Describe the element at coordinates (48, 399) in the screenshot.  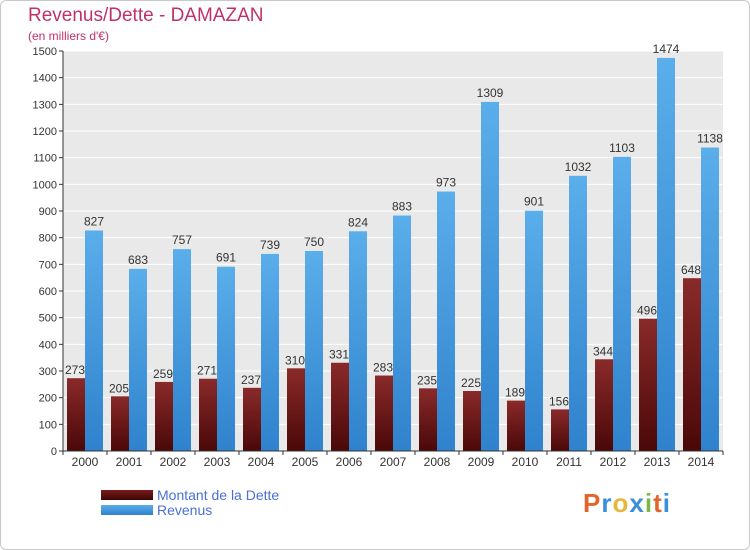
I see `y-tick-label: 200` at that location.